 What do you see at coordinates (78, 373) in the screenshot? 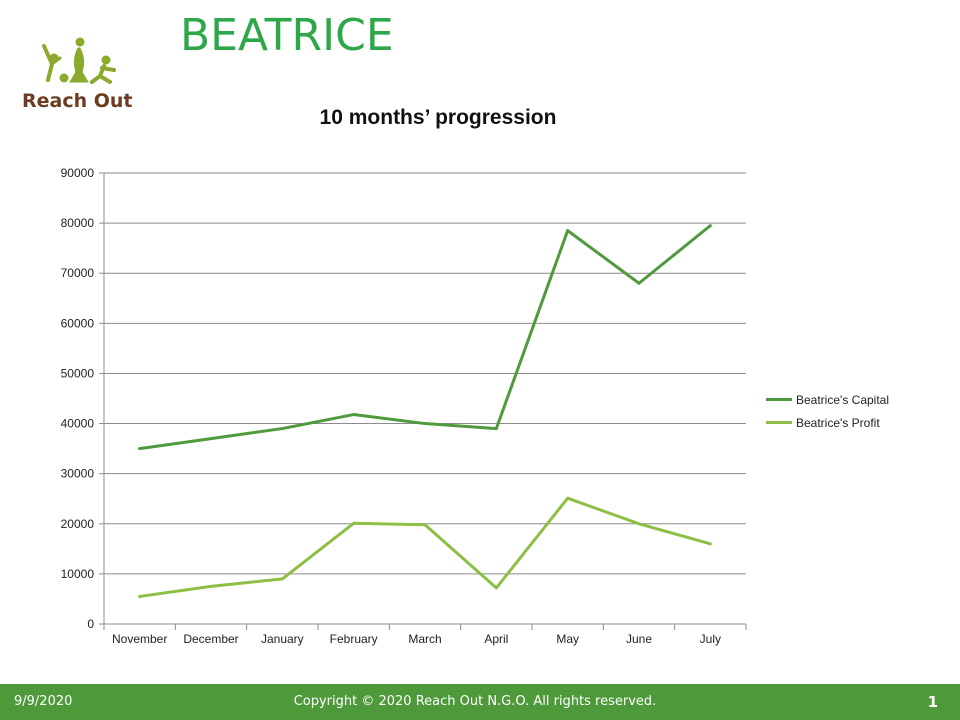
I see `y-tick-label: 50000` at bounding box center [78, 373].